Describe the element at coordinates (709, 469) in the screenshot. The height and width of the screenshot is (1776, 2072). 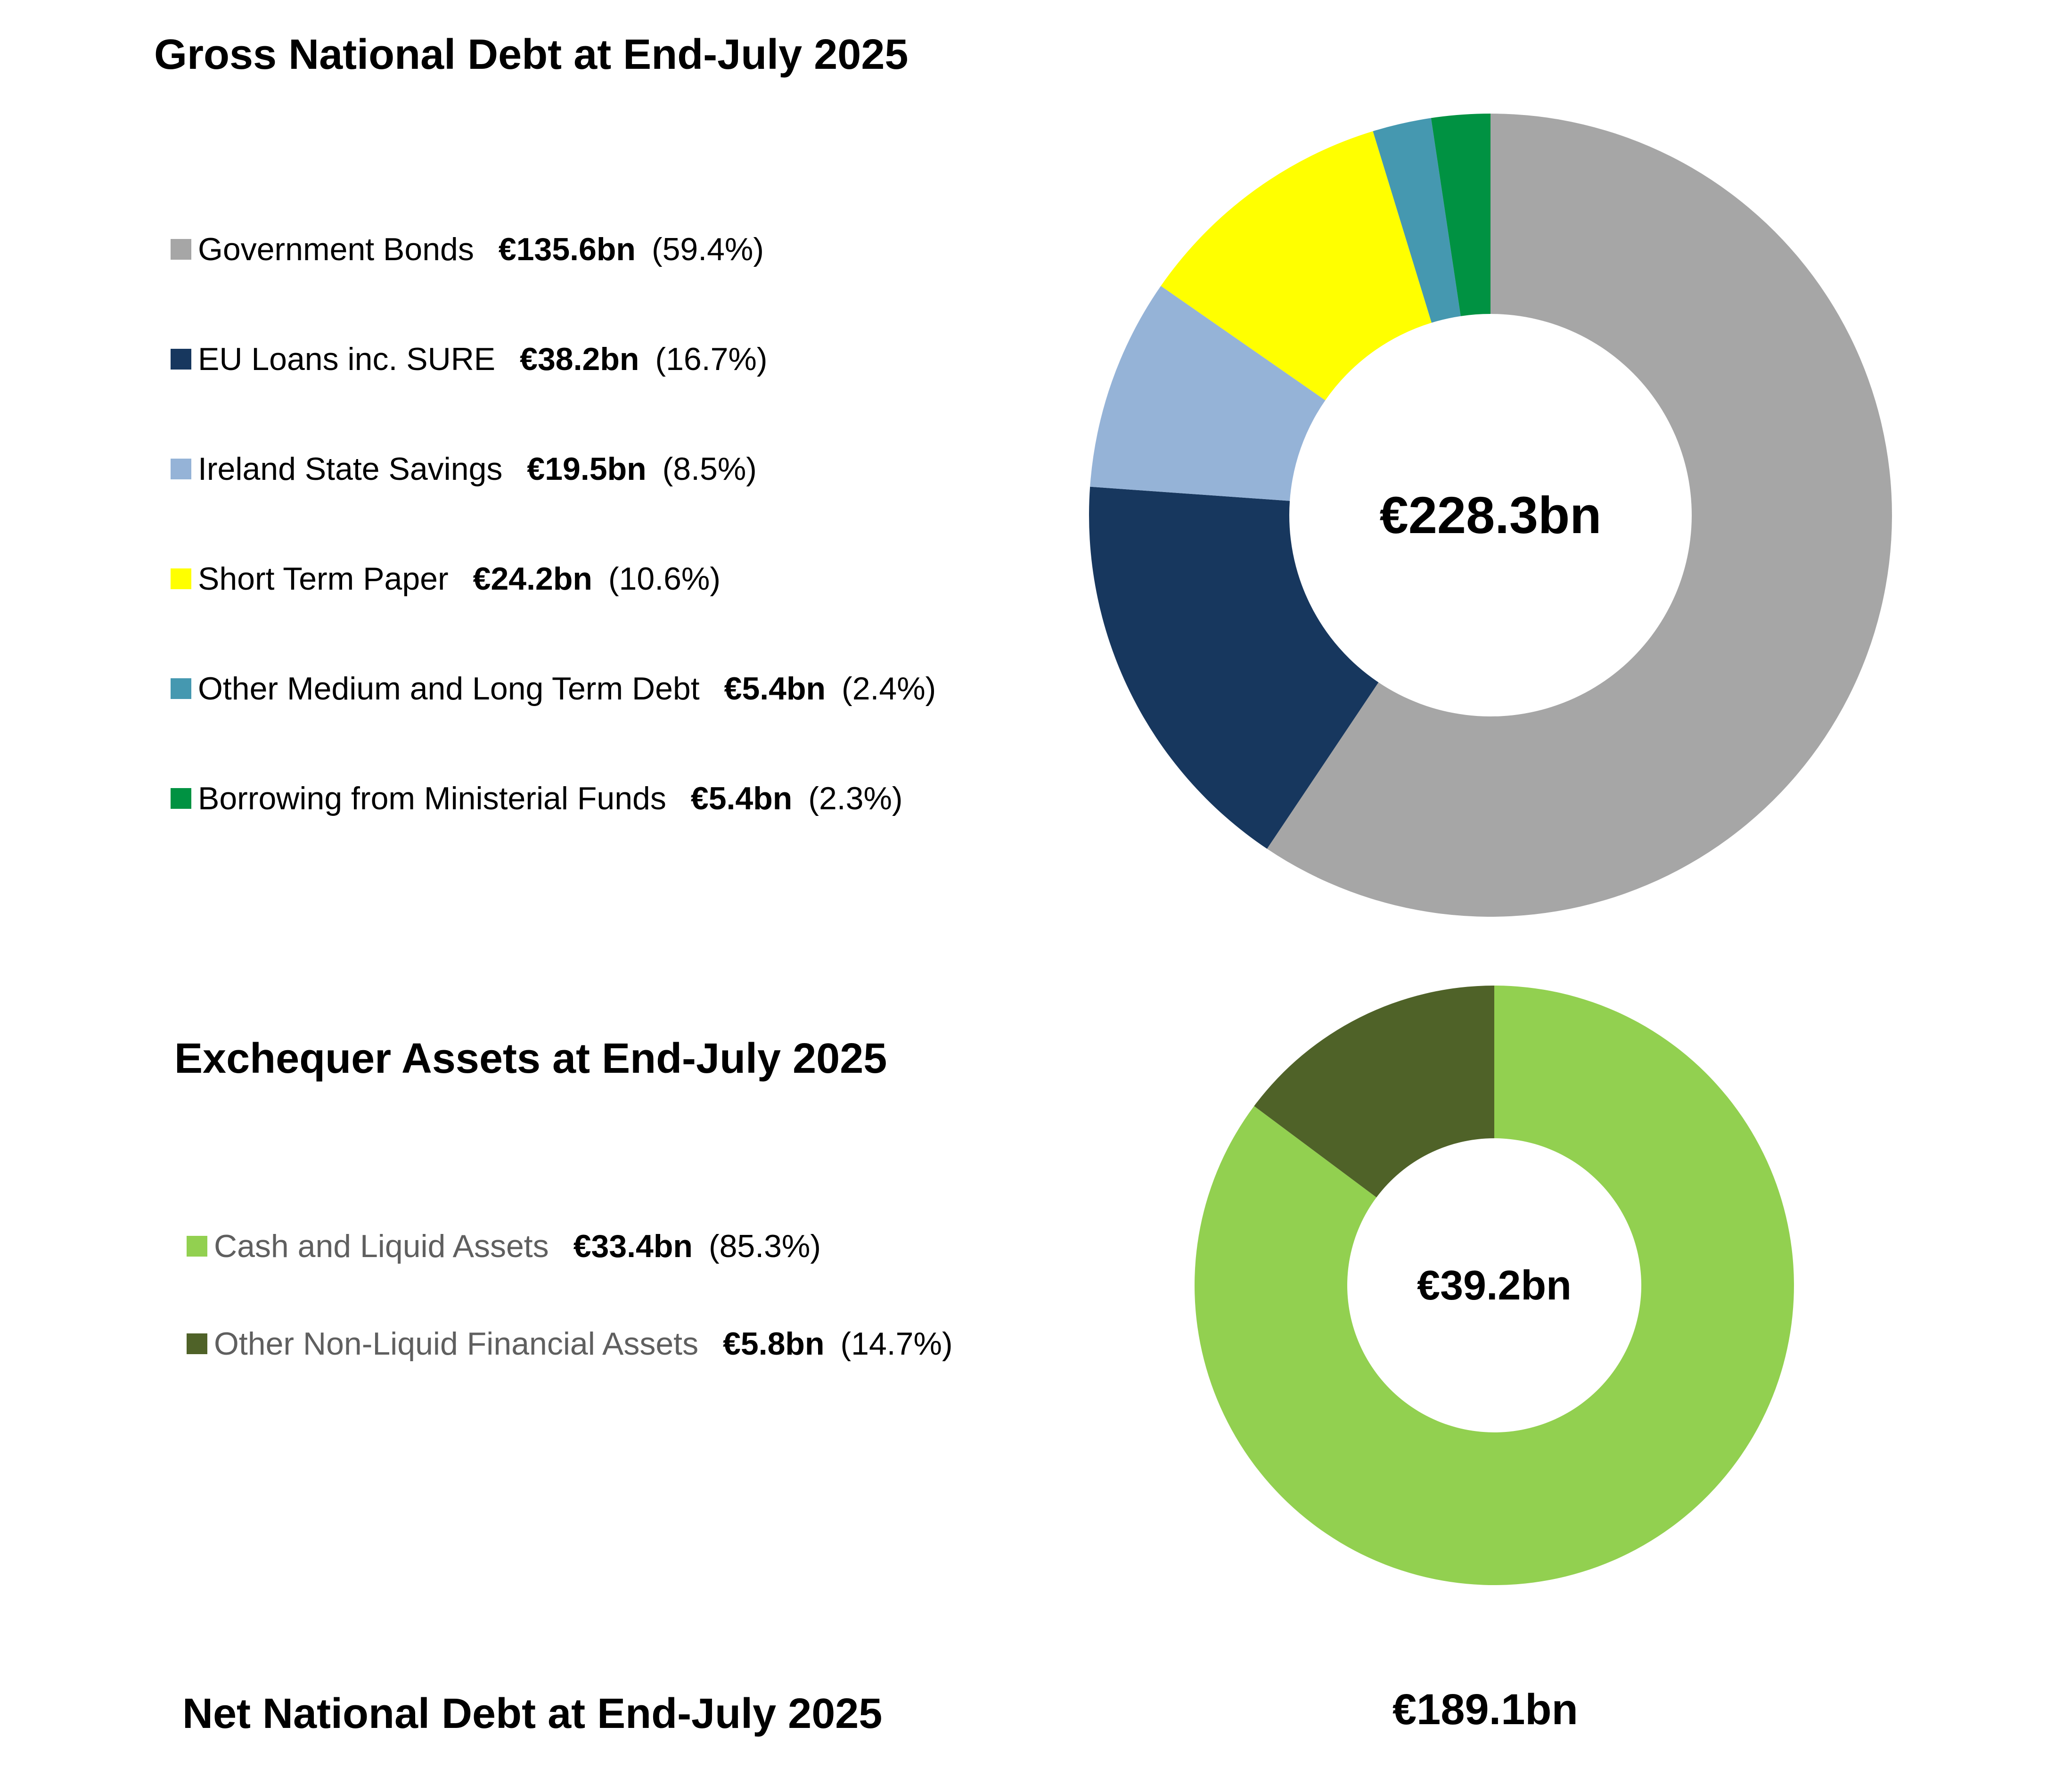
I see `legend-percent: (8.5%)` at that location.